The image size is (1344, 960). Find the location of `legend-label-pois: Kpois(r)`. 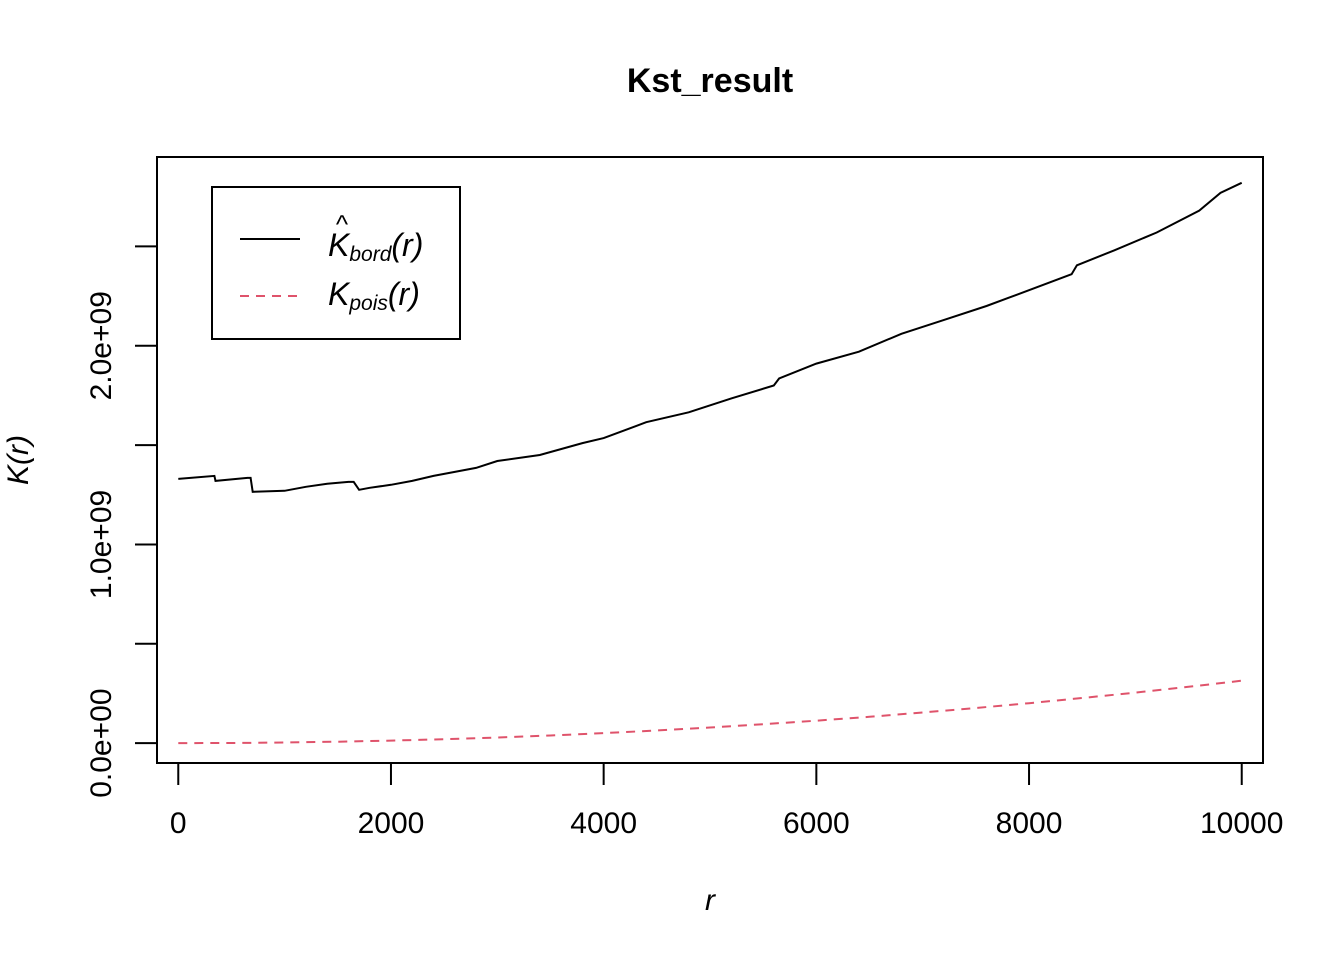

legend-label-pois: Kpois(r) is located at coordinates (374, 295).